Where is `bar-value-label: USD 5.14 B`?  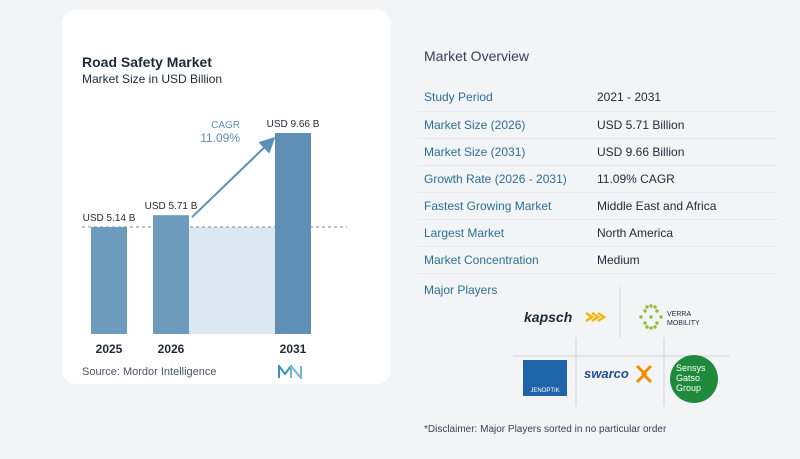 bar-value-label: USD 5.14 B is located at coordinates (109, 218).